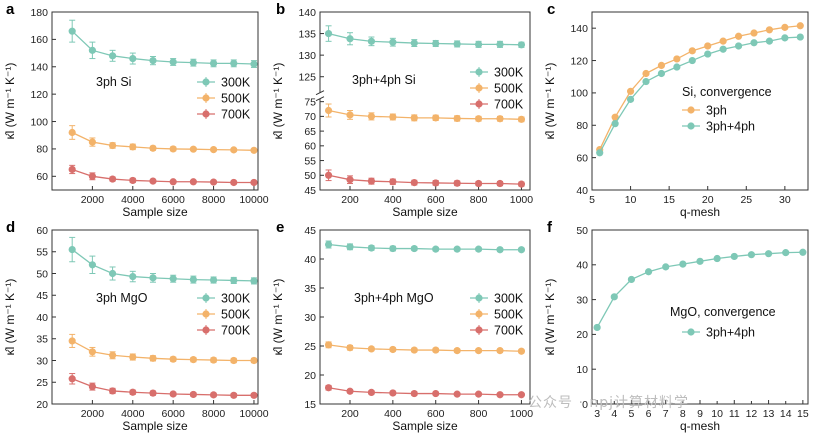 The height and width of the screenshot is (438, 824). Describe the element at coordinates (307, 34) in the screenshot. I see `y-tick-label: 135` at that location.